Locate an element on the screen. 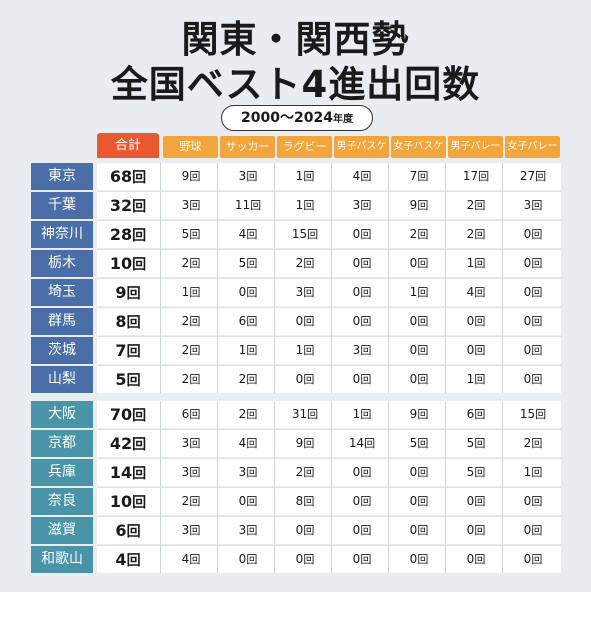  count-cell: 31回 is located at coordinates (305, 414).